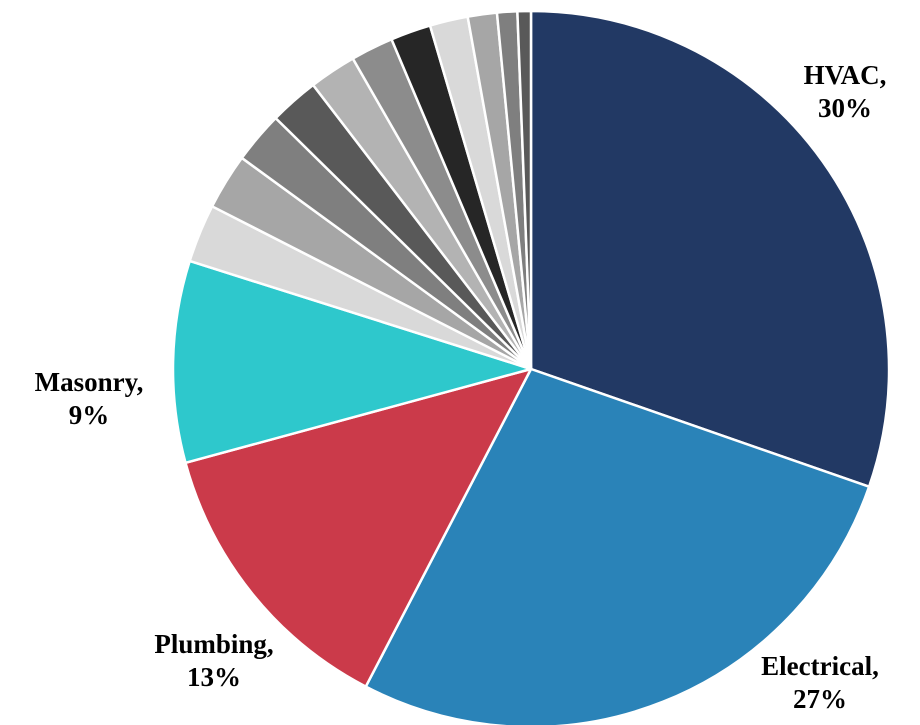 This screenshot has width=920, height=725. What do you see at coordinates (213, 660) in the screenshot?
I see `pie-label-plumbing: Plumbing, 13%` at bounding box center [213, 660].